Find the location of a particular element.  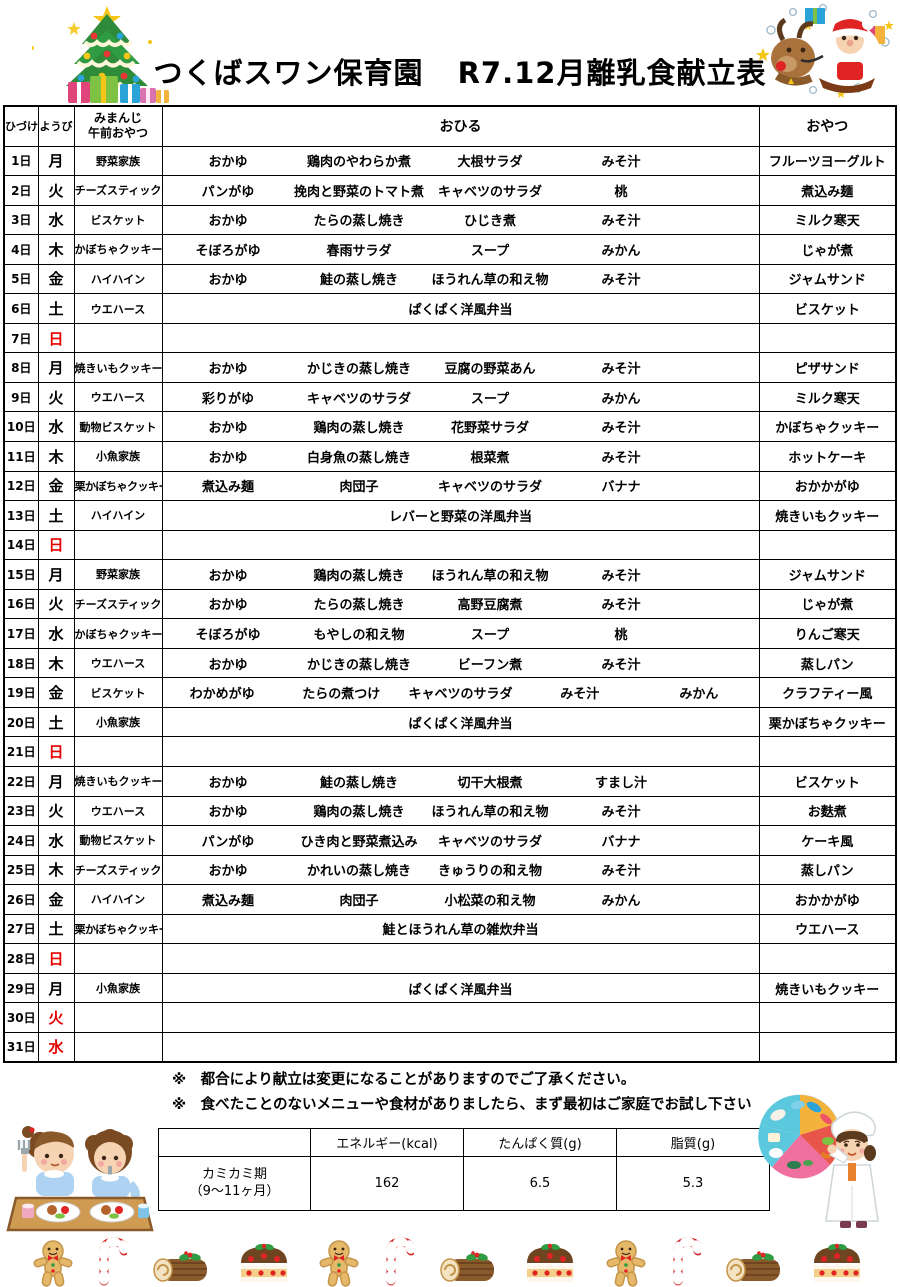

menu-row: 10日水動物ビスケット おかゆ 鶏肉の蒸し焼き 花野菜サラダ みそ汁 かぼちゃクッキー is located at coordinates (450, 426).